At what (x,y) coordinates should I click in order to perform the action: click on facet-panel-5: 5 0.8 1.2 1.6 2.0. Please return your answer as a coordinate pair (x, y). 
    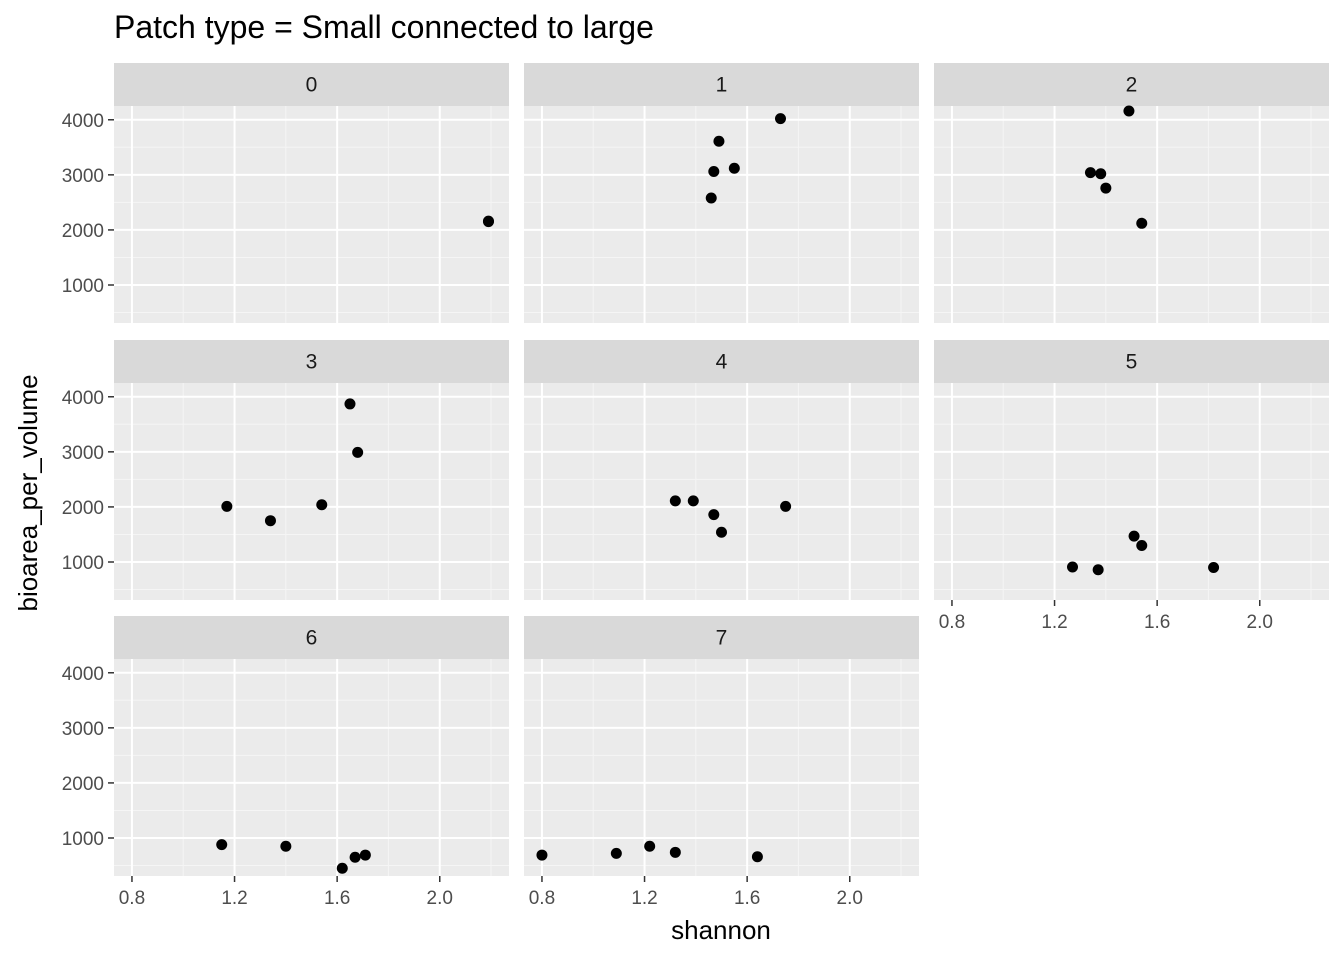
    Looking at the image, I should click on (1131, 486).